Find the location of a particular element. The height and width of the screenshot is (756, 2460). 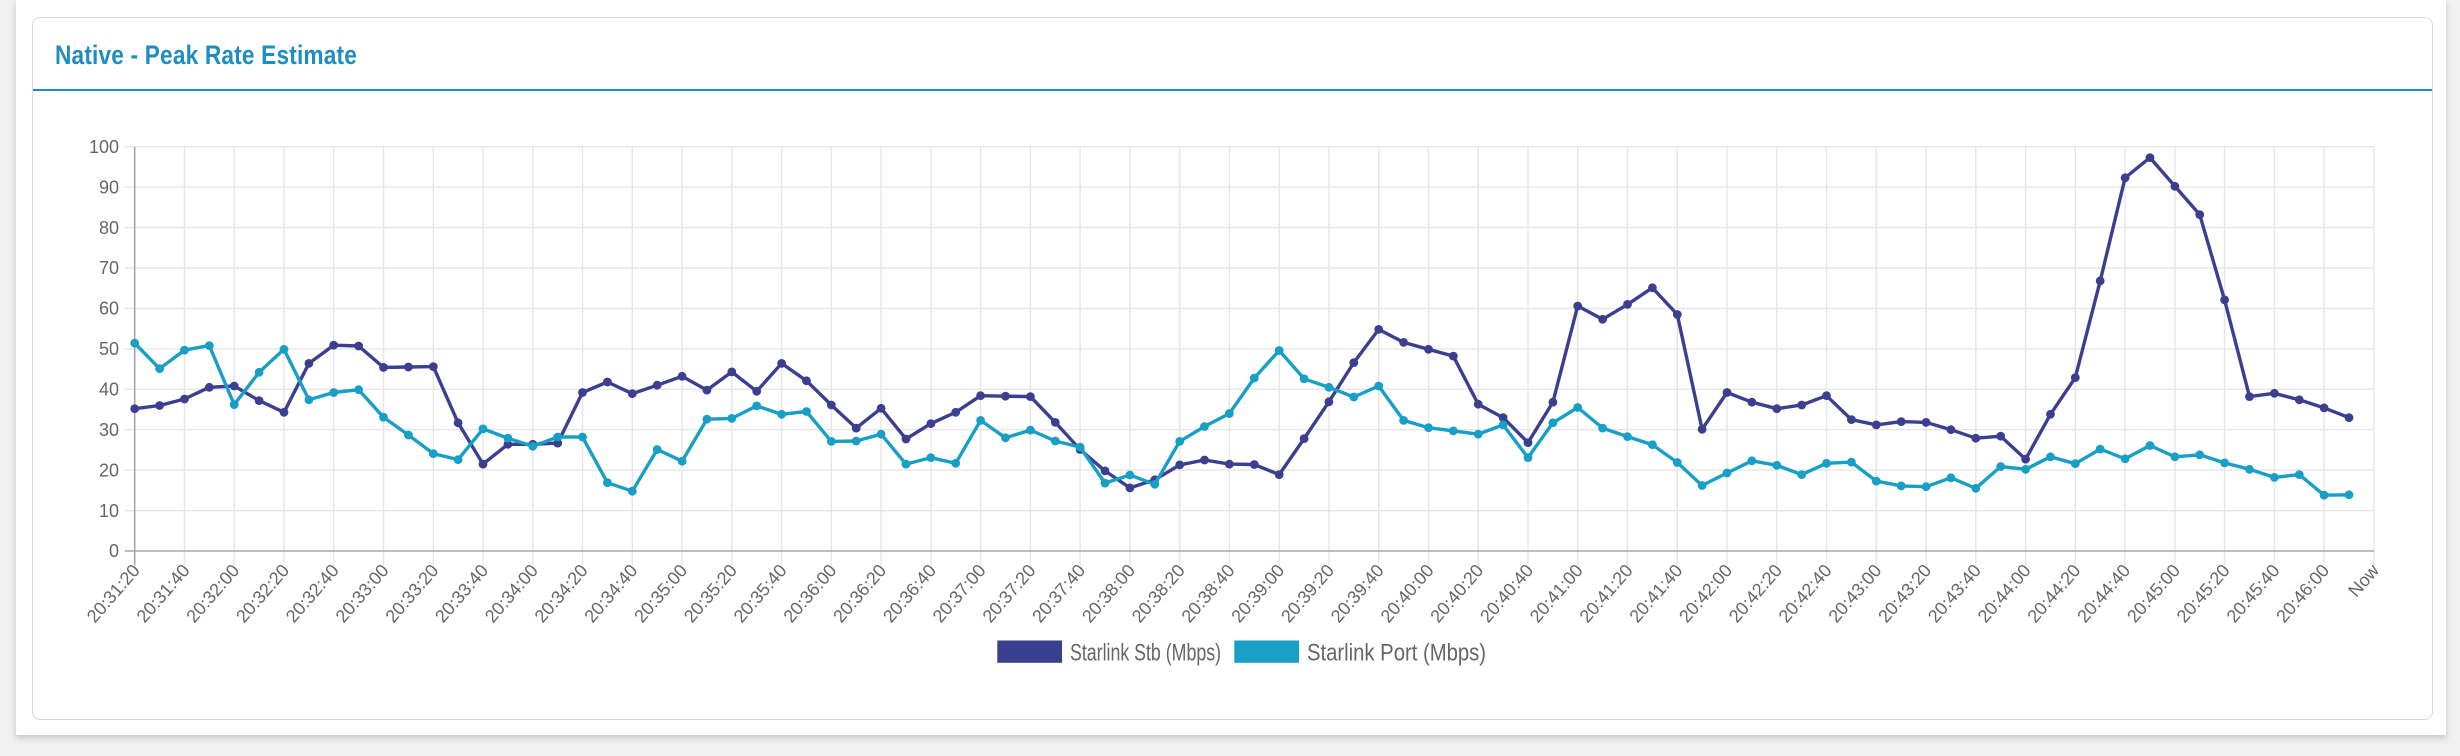

svg-text: 90 is located at coordinates (109, 187).